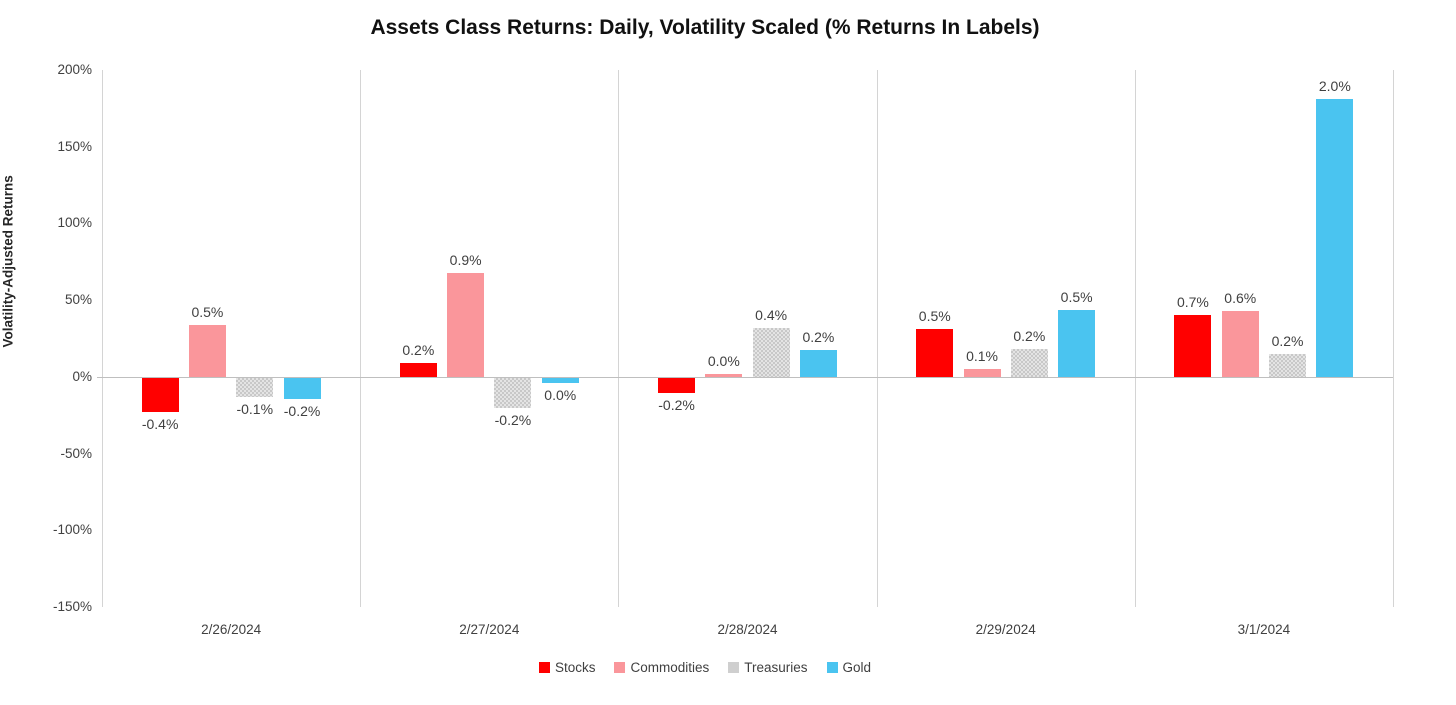 Image resolution: width=1456 pixels, height=705 pixels. Describe the element at coordinates (72, 606) in the screenshot. I see `y-tick-label: -150%` at that location.